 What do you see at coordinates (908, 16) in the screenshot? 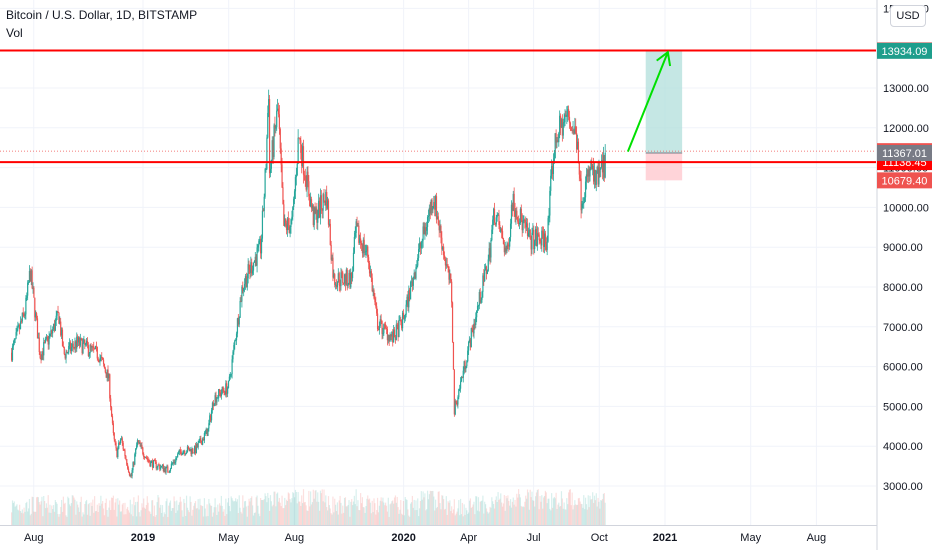
I see `currency-button: USD` at bounding box center [908, 16].